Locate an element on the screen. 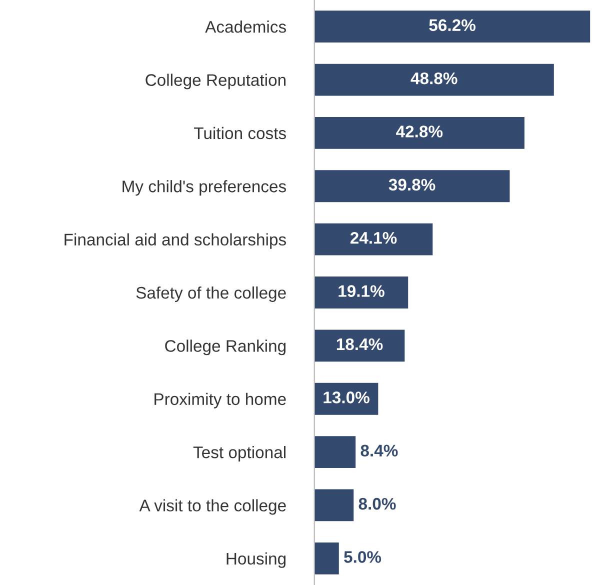 Image resolution: width=592 pixels, height=585 pixels. y-tick-label: Tuition costs is located at coordinates (240, 133).